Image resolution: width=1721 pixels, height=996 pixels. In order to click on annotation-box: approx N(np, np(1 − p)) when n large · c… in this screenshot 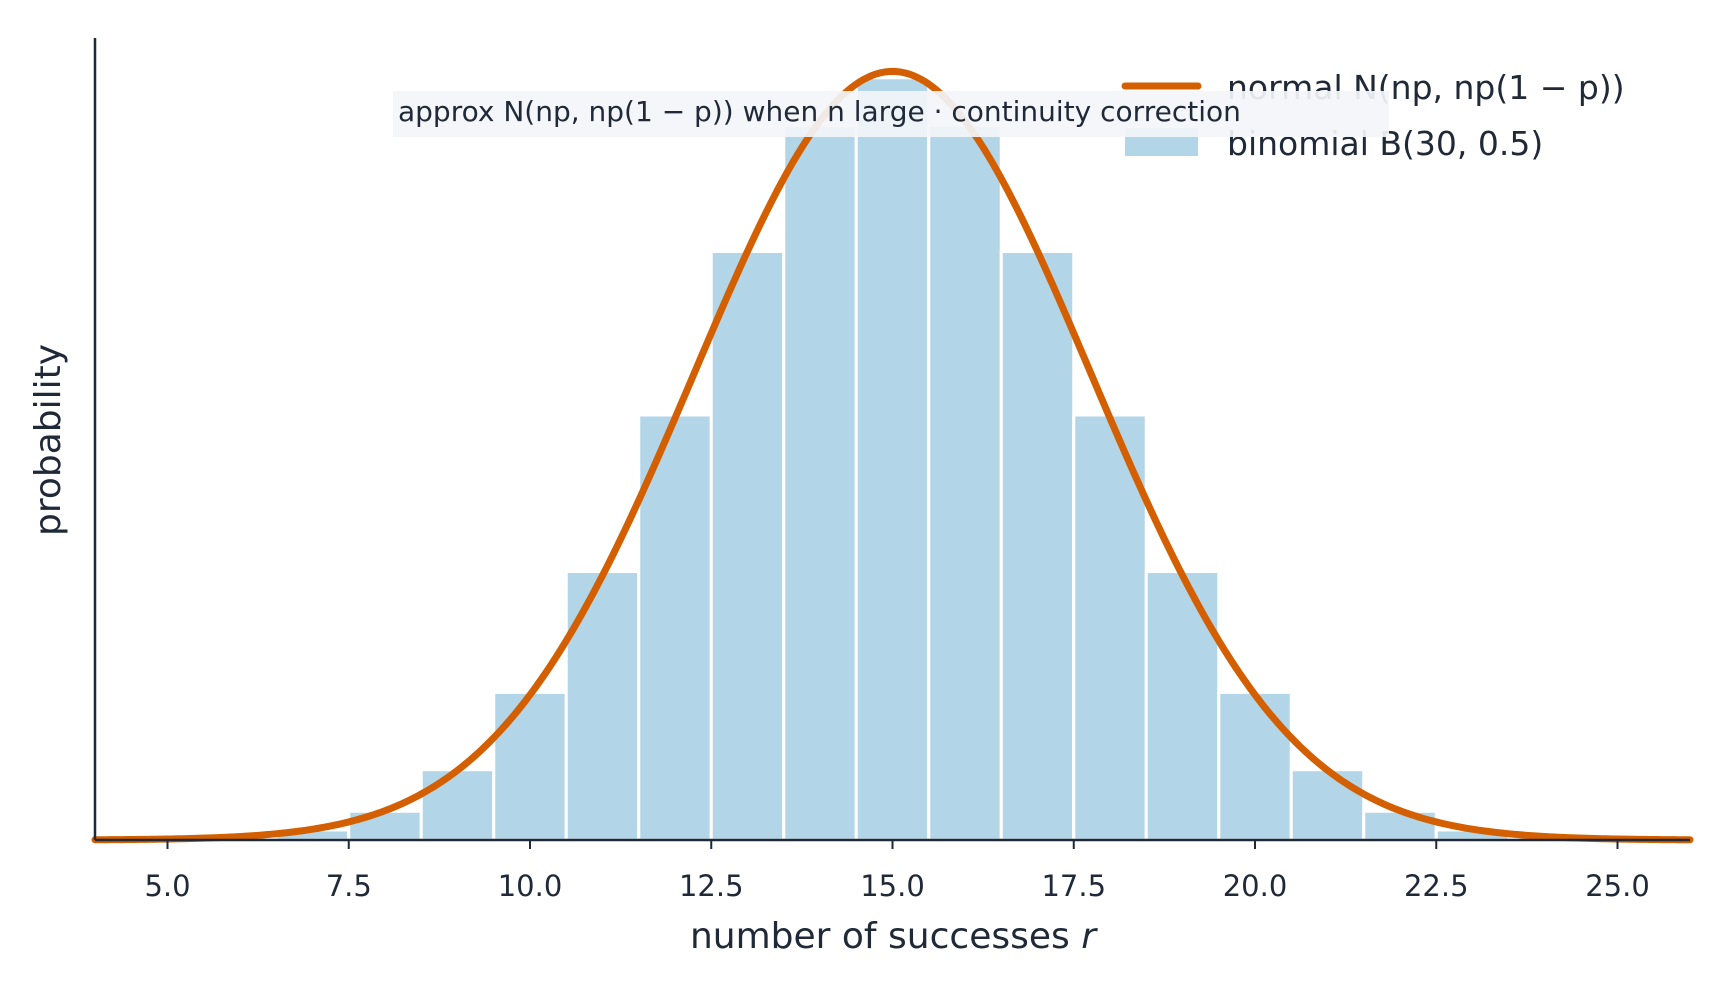, I will do `click(891, 114)`.